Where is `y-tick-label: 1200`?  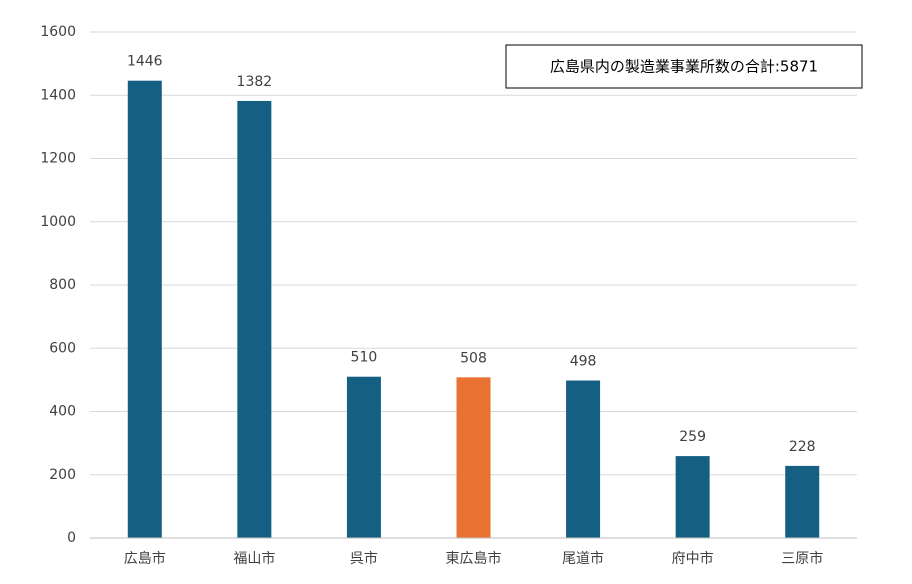
y-tick-label: 1200 is located at coordinates (58, 159).